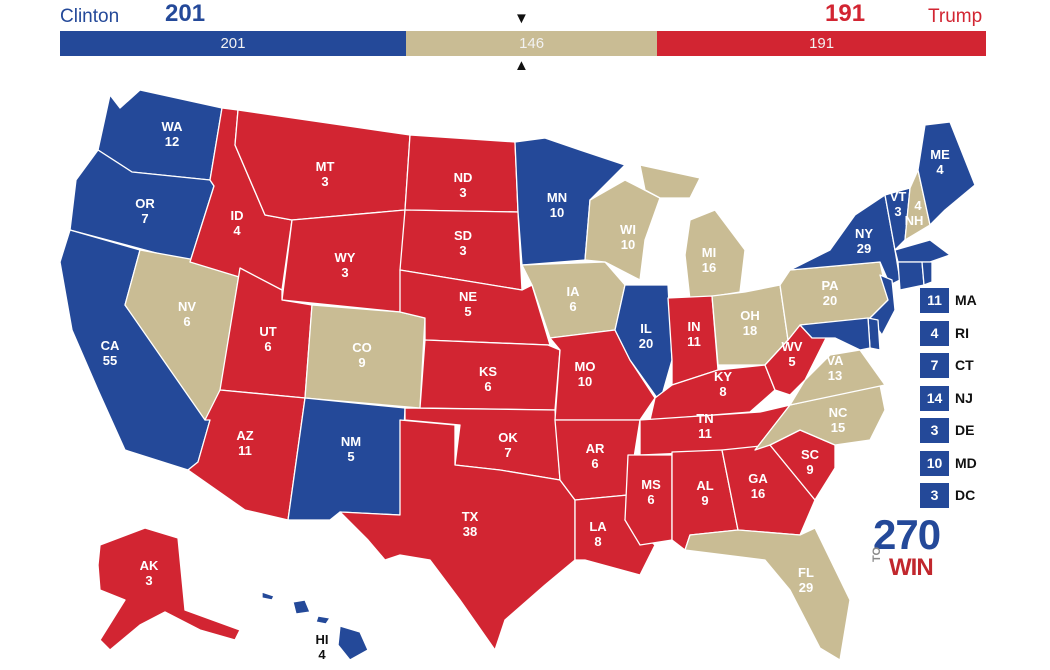 The width and height of the screenshot is (1050, 670). Describe the element at coordinates (237, 223) in the screenshot. I see `label-ID: ID 4` at that location.